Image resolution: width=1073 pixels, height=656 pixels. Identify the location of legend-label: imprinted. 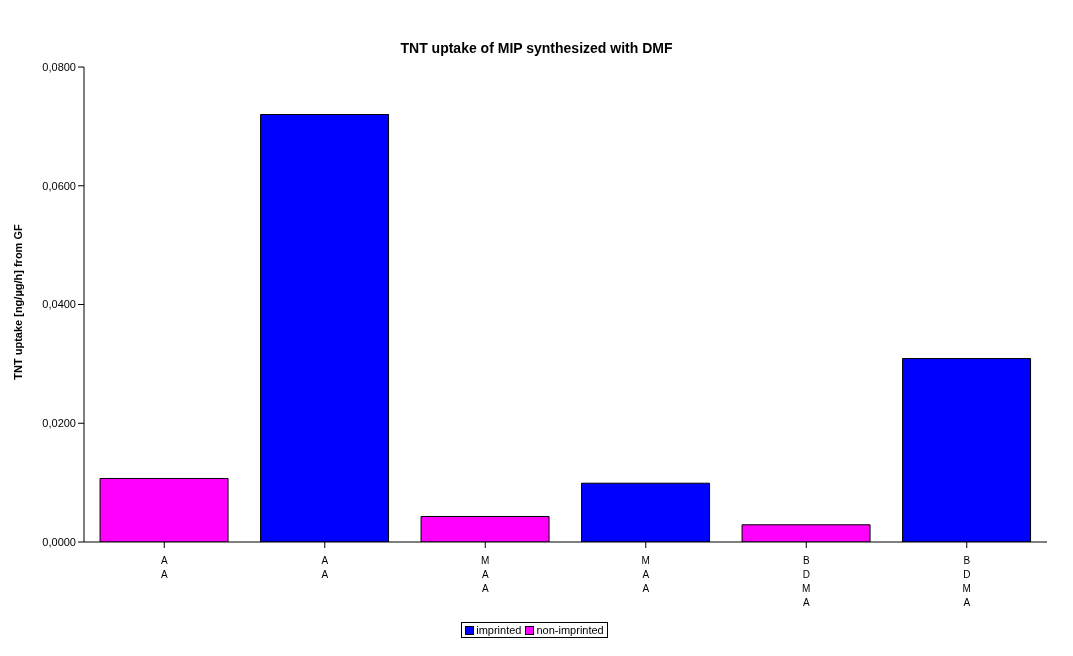
(498, 630).